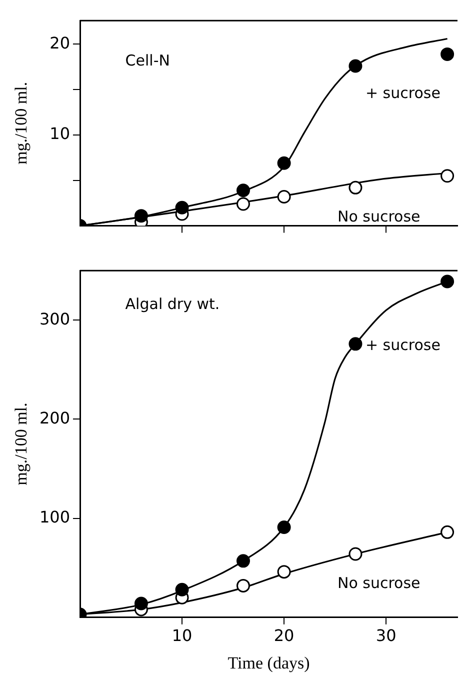 The width and height of the screenshot is (473, 689). I want to click on y-tick-label: 20, so click(60, 42).